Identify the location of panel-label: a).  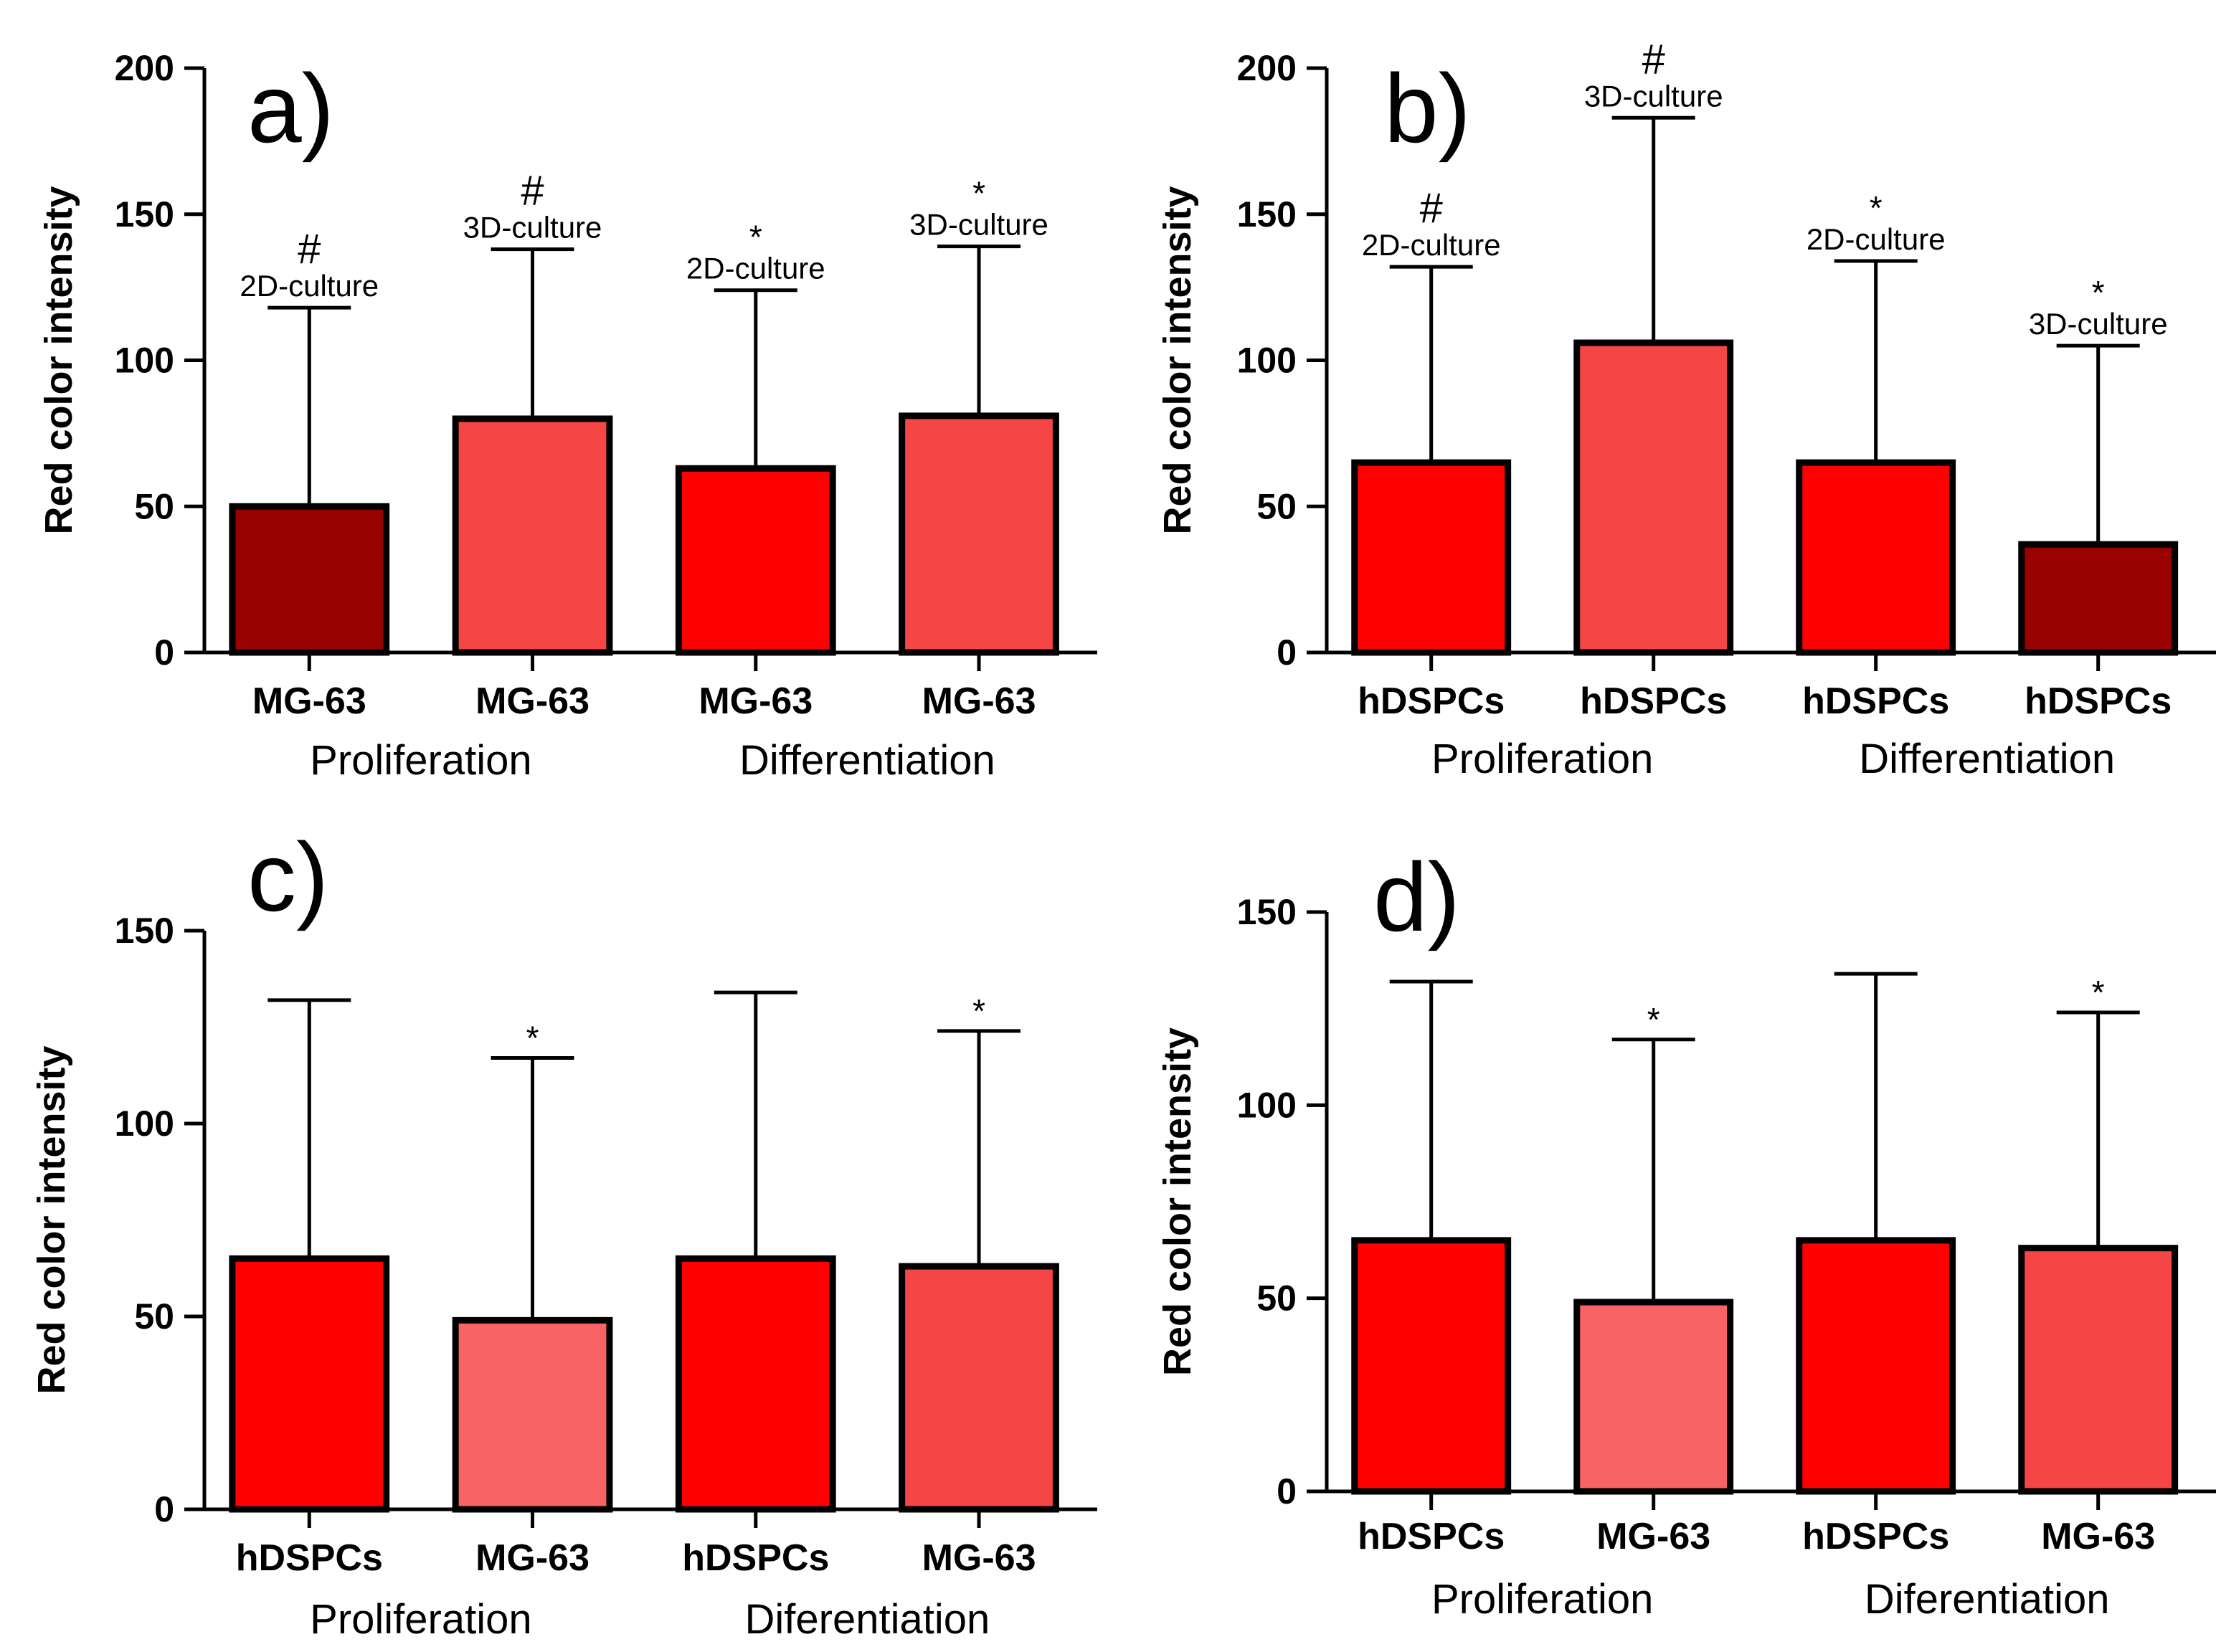
(290, 108).